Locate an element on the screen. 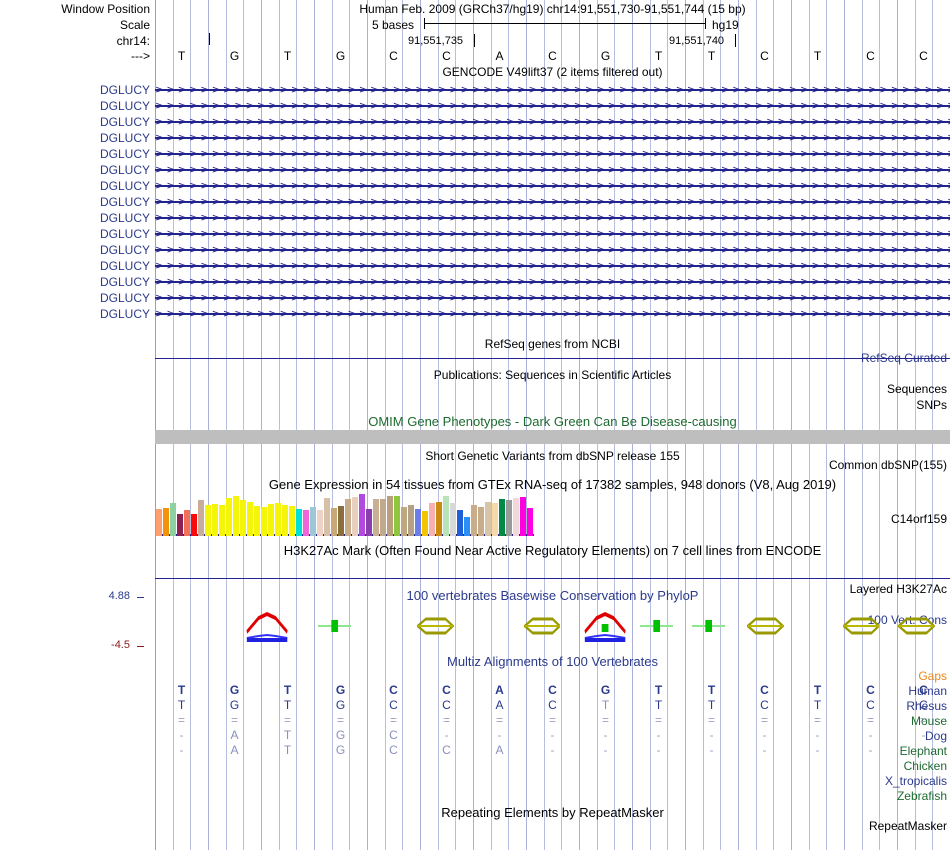 Image resolution: width=950 pixels, height=850 pixels. species-label-zebrafish: Zebrafish is located at coordinates (921, 796).